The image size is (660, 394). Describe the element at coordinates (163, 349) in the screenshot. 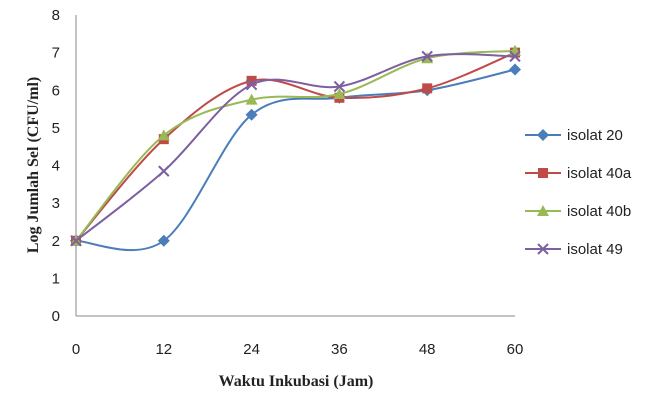

I see `x-tick-label: 12` at that location.